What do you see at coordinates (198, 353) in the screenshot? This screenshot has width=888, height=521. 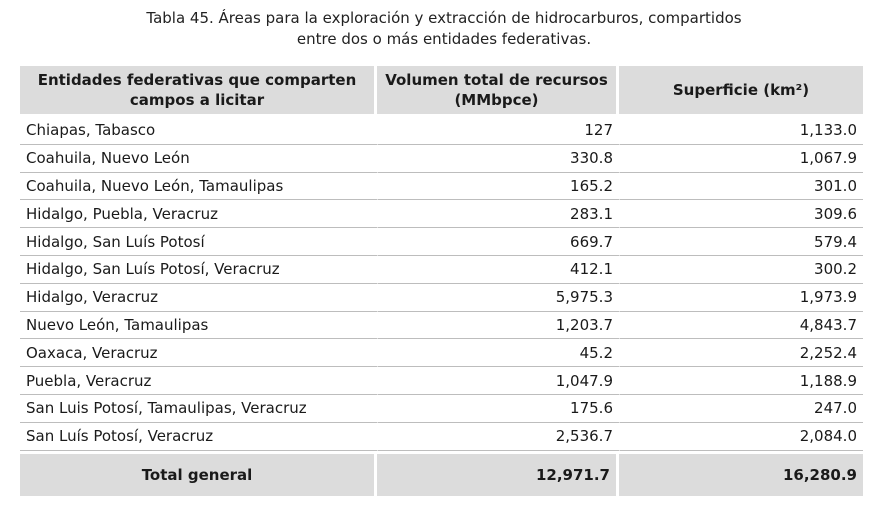 I see `cell-entidades: Oaxaca, Veracruz` at bounding box center [198, 353].